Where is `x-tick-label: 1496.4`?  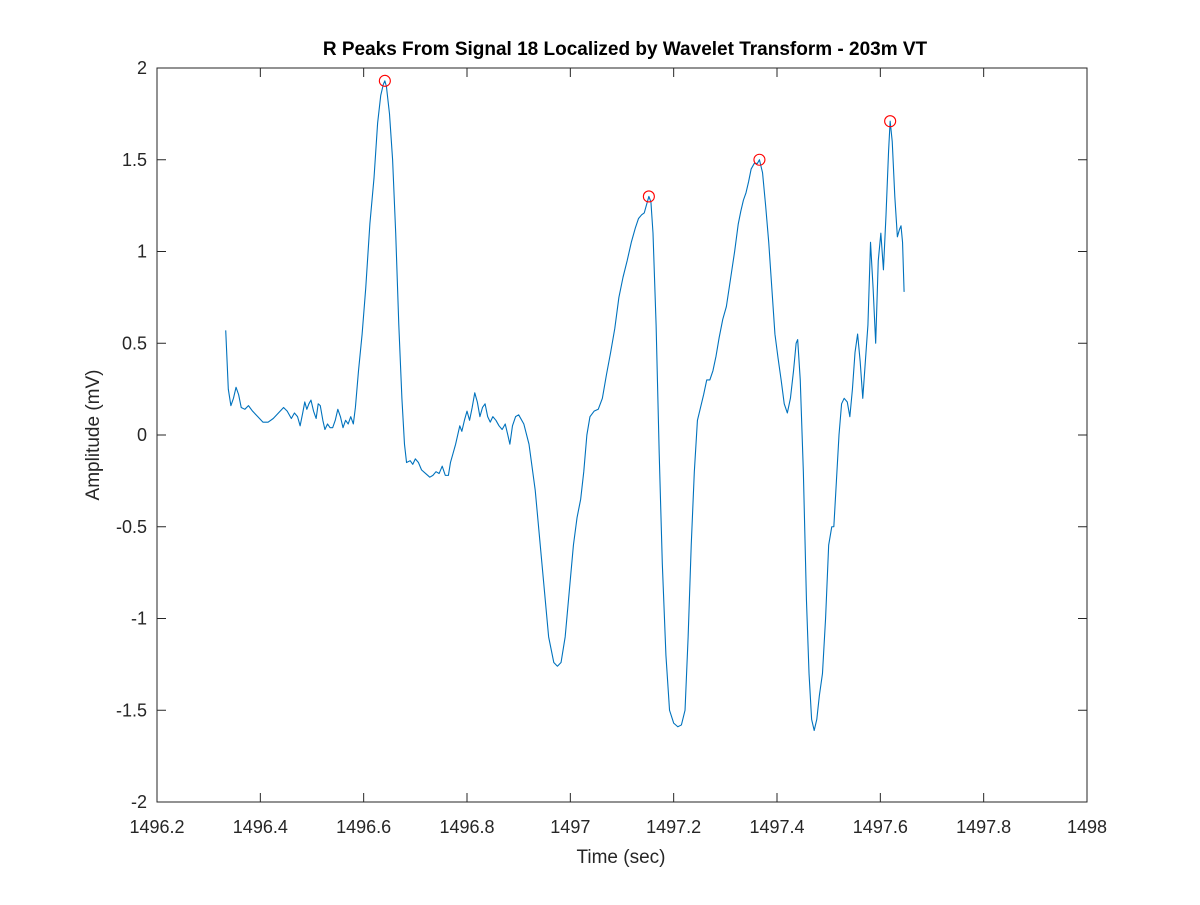 x-tick-label: 1496.4 is located at coordinates (260, 827).